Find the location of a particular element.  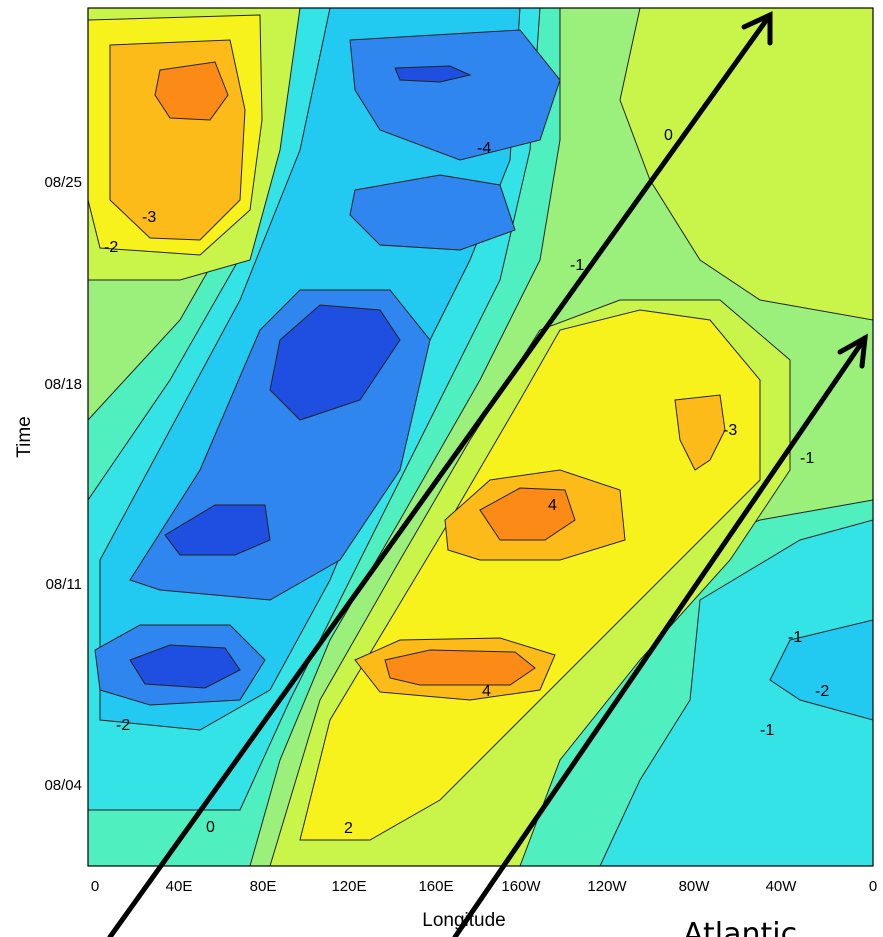

x-tick-label: 120E is located at coordinates (348, 886).